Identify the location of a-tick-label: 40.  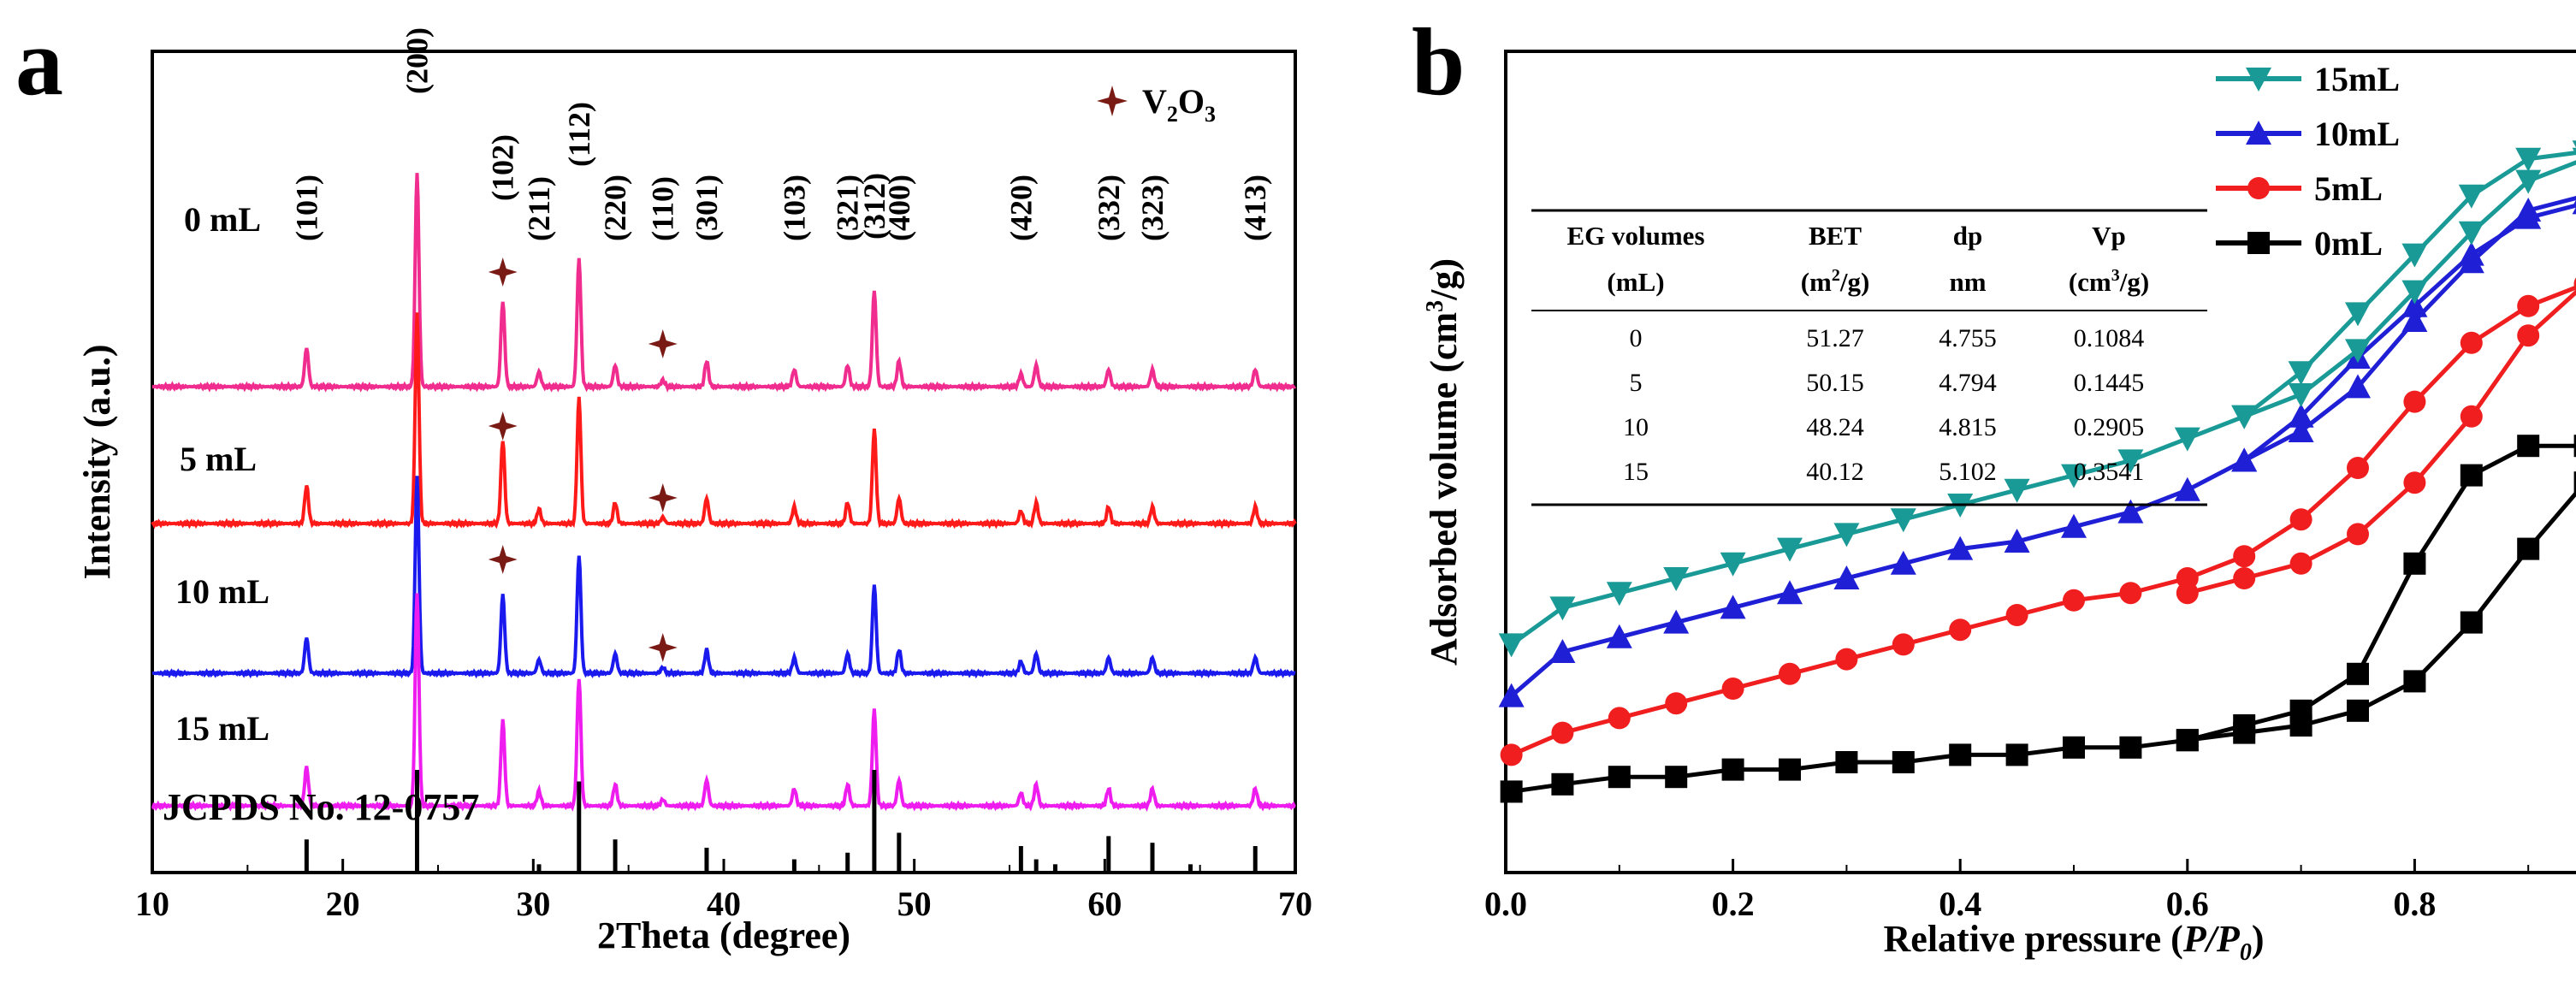
(724, 904).